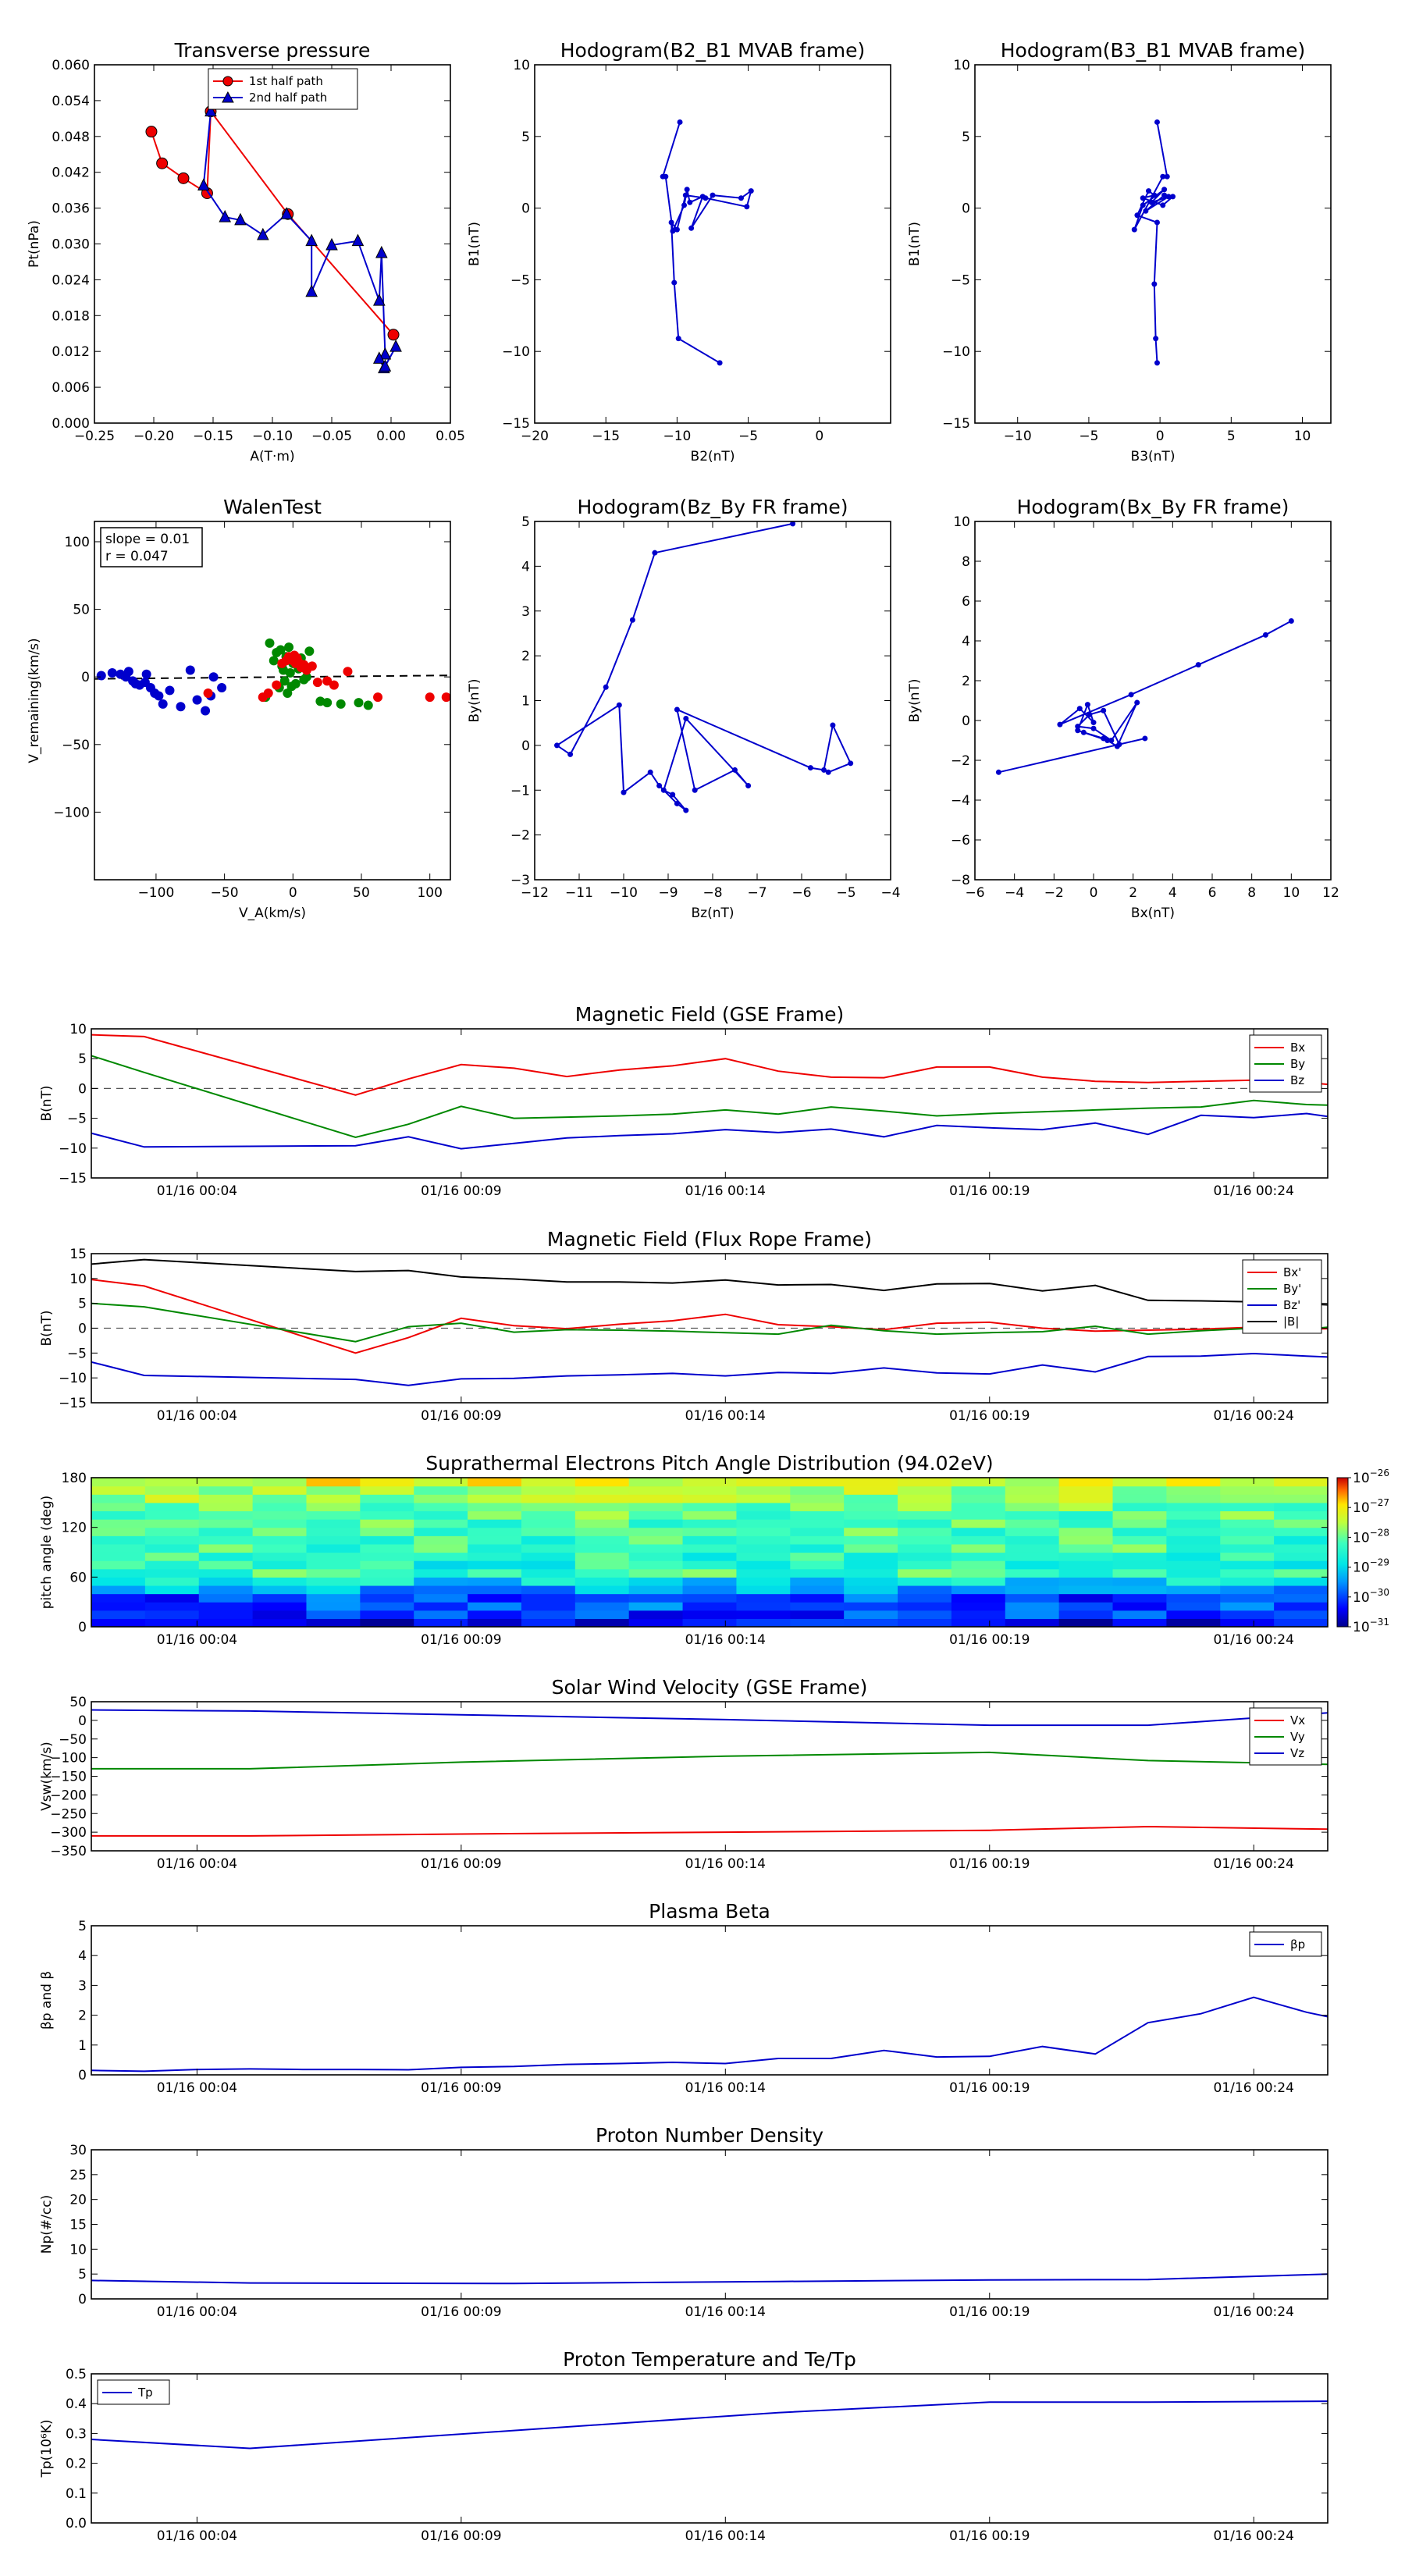 This screenshot has width=1405, height=2576. What do you see at coordinates (710, 2425) in the screenshot?
I see `series-line-Tp` at bounding box center [710, 2425].